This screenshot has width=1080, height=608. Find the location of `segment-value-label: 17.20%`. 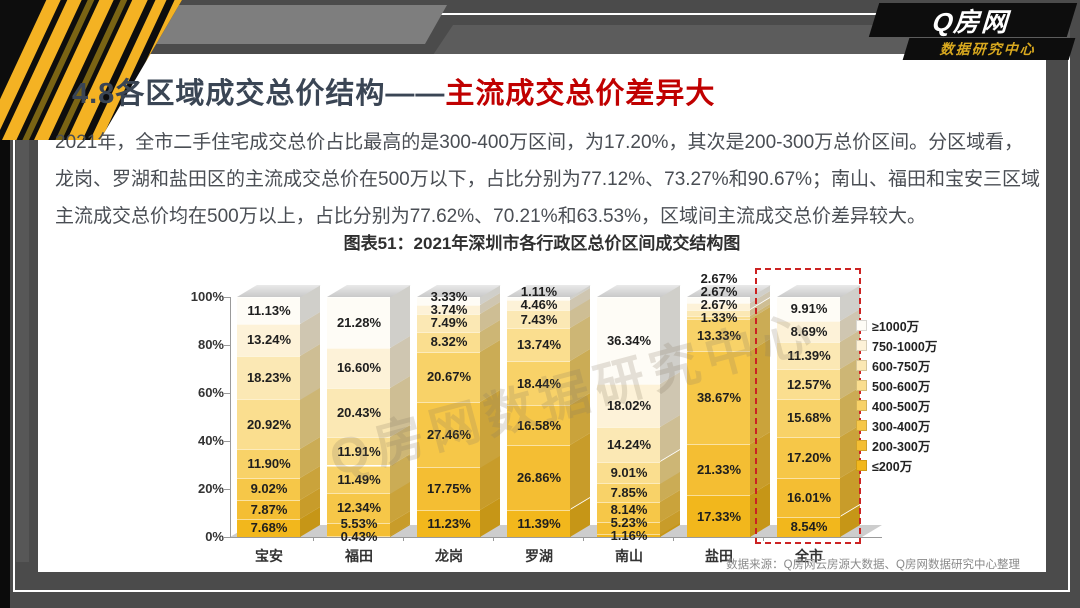

segment-value-label: 17.20% is located at coordinates (809, 457).